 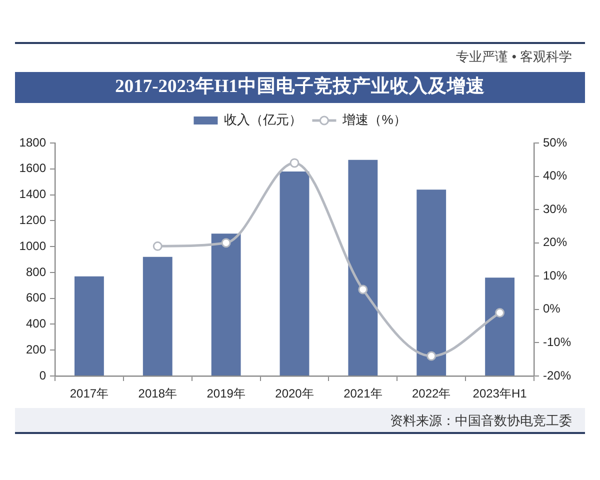 What do you see at coordinates (226, 393) in the screenshot?
I see `x-tick-label: 2019年` at bounding box center [226, 393].